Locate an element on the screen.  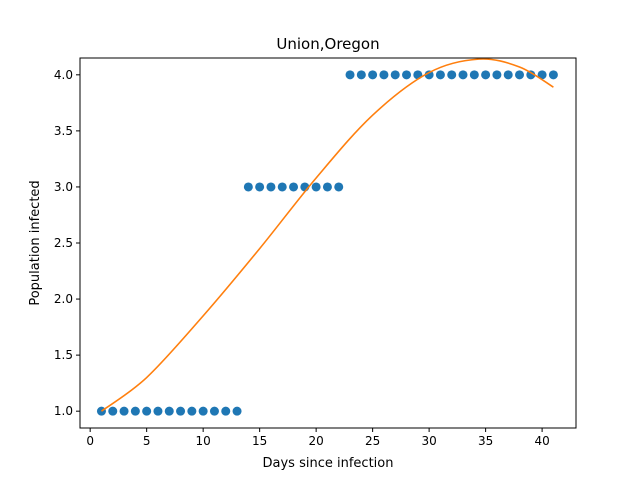
y-tick-label: 4.0 is located at coordinates (63, 75).